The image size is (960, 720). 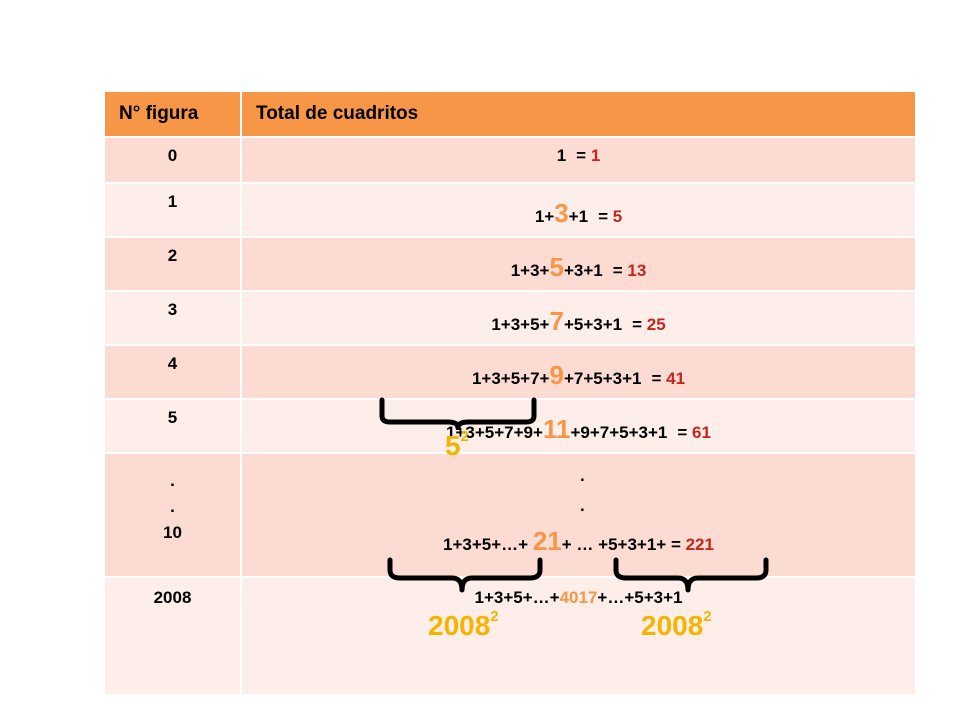 I want to click on middle-term: 7, so click(x=556, y=321).